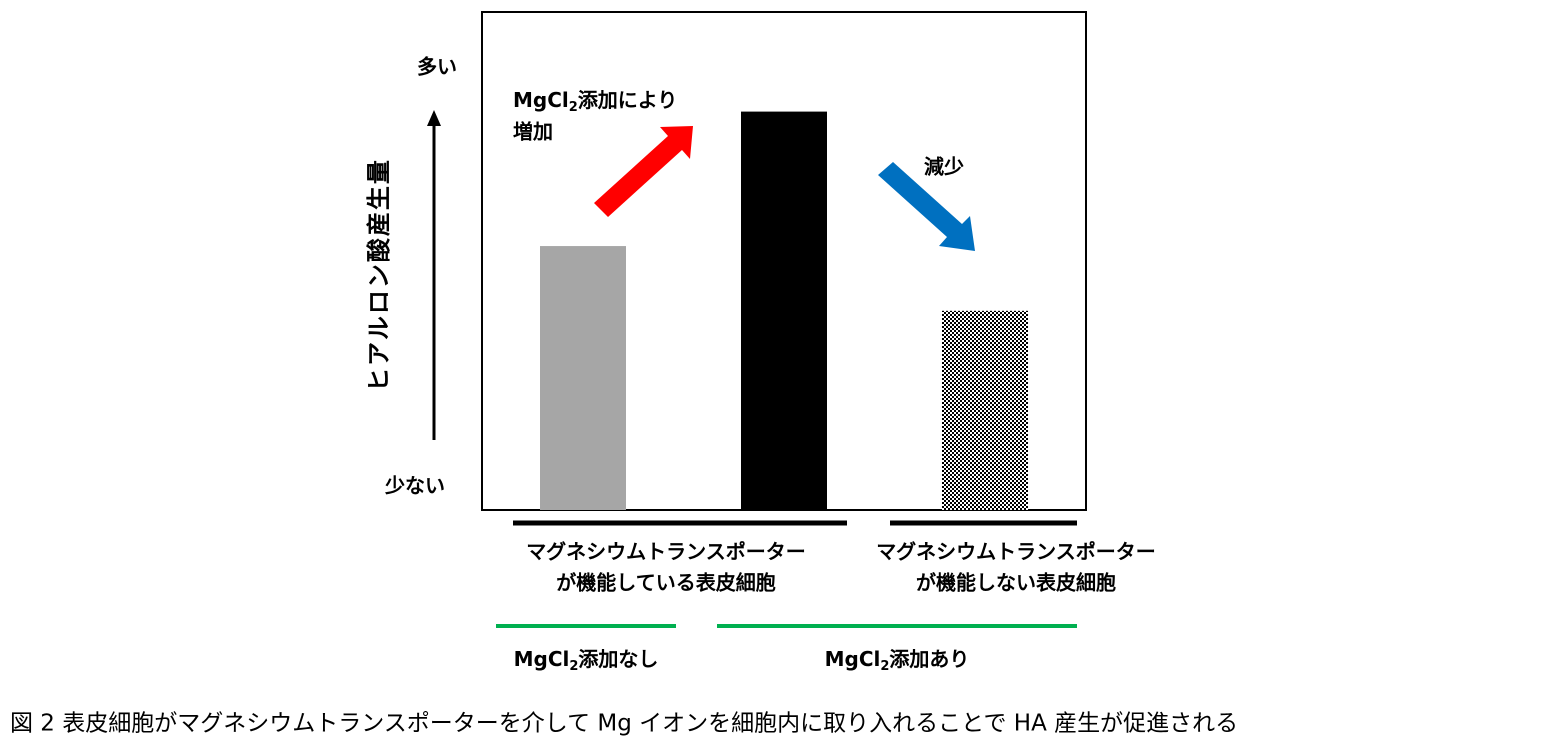 Image resolution: width=1566 pixels, height=748 pixels. I want to click on decrease-label: 減少, so click(944, 167).